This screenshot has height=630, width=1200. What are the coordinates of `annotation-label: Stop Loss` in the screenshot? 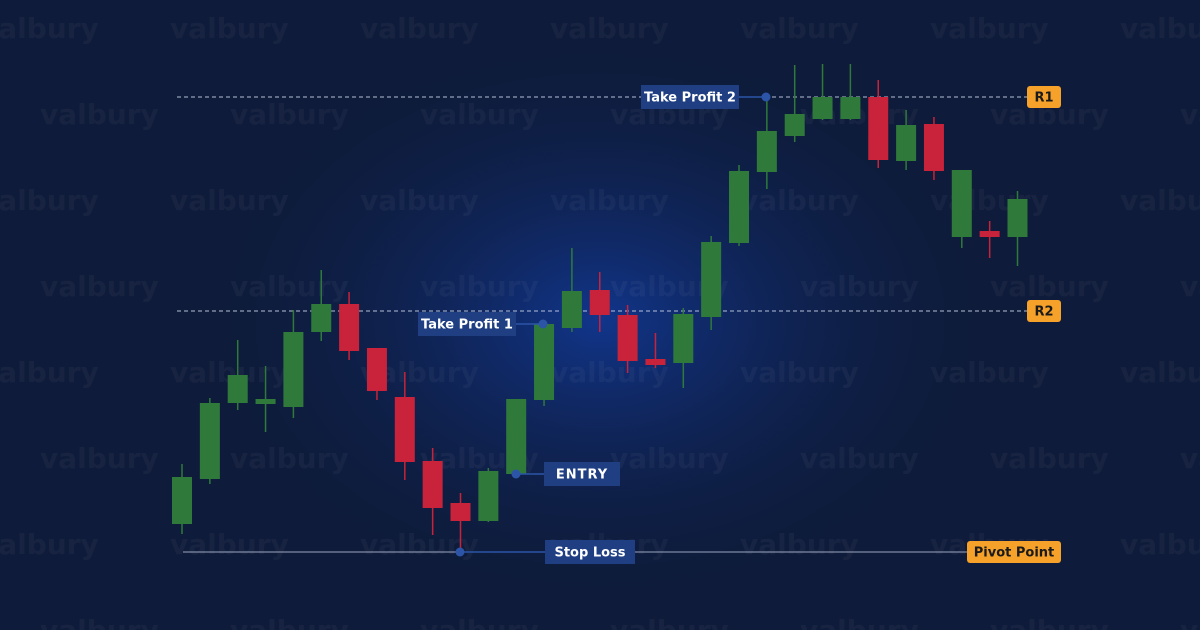 It's located at (589, 553).